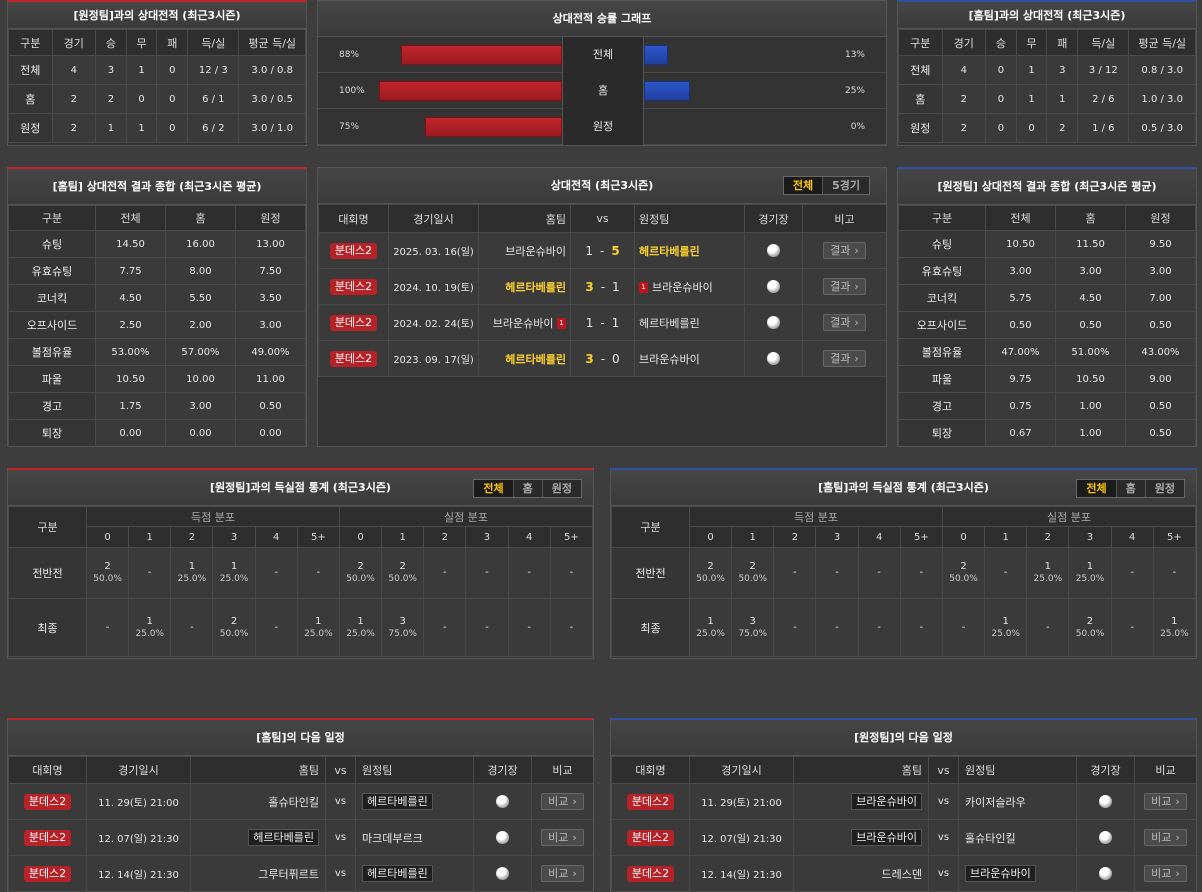 The width and height of the screenshot is (1202, 892). Describe the element at coordinates (403, 537) in the screenshot. I see `column-header: 1` at that location.